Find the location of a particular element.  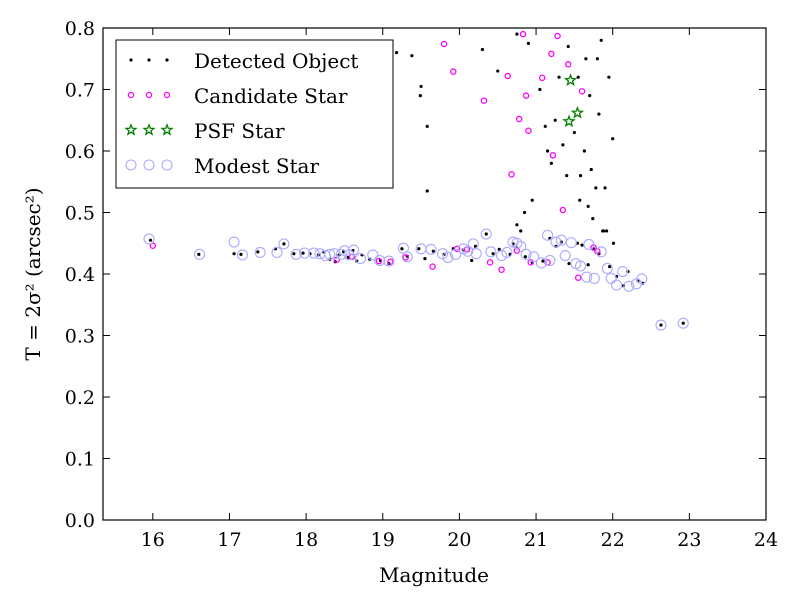

y-tick-label: 0.2 is located at coordinates (80, 398).